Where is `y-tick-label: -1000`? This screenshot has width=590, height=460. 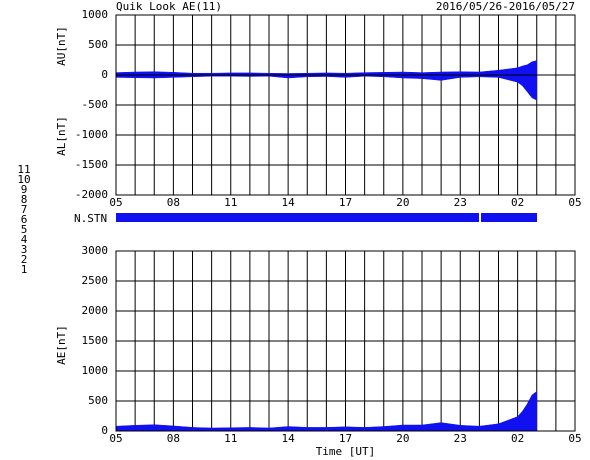 y-tick-label: -1000 is located at coordinates (91, 134).